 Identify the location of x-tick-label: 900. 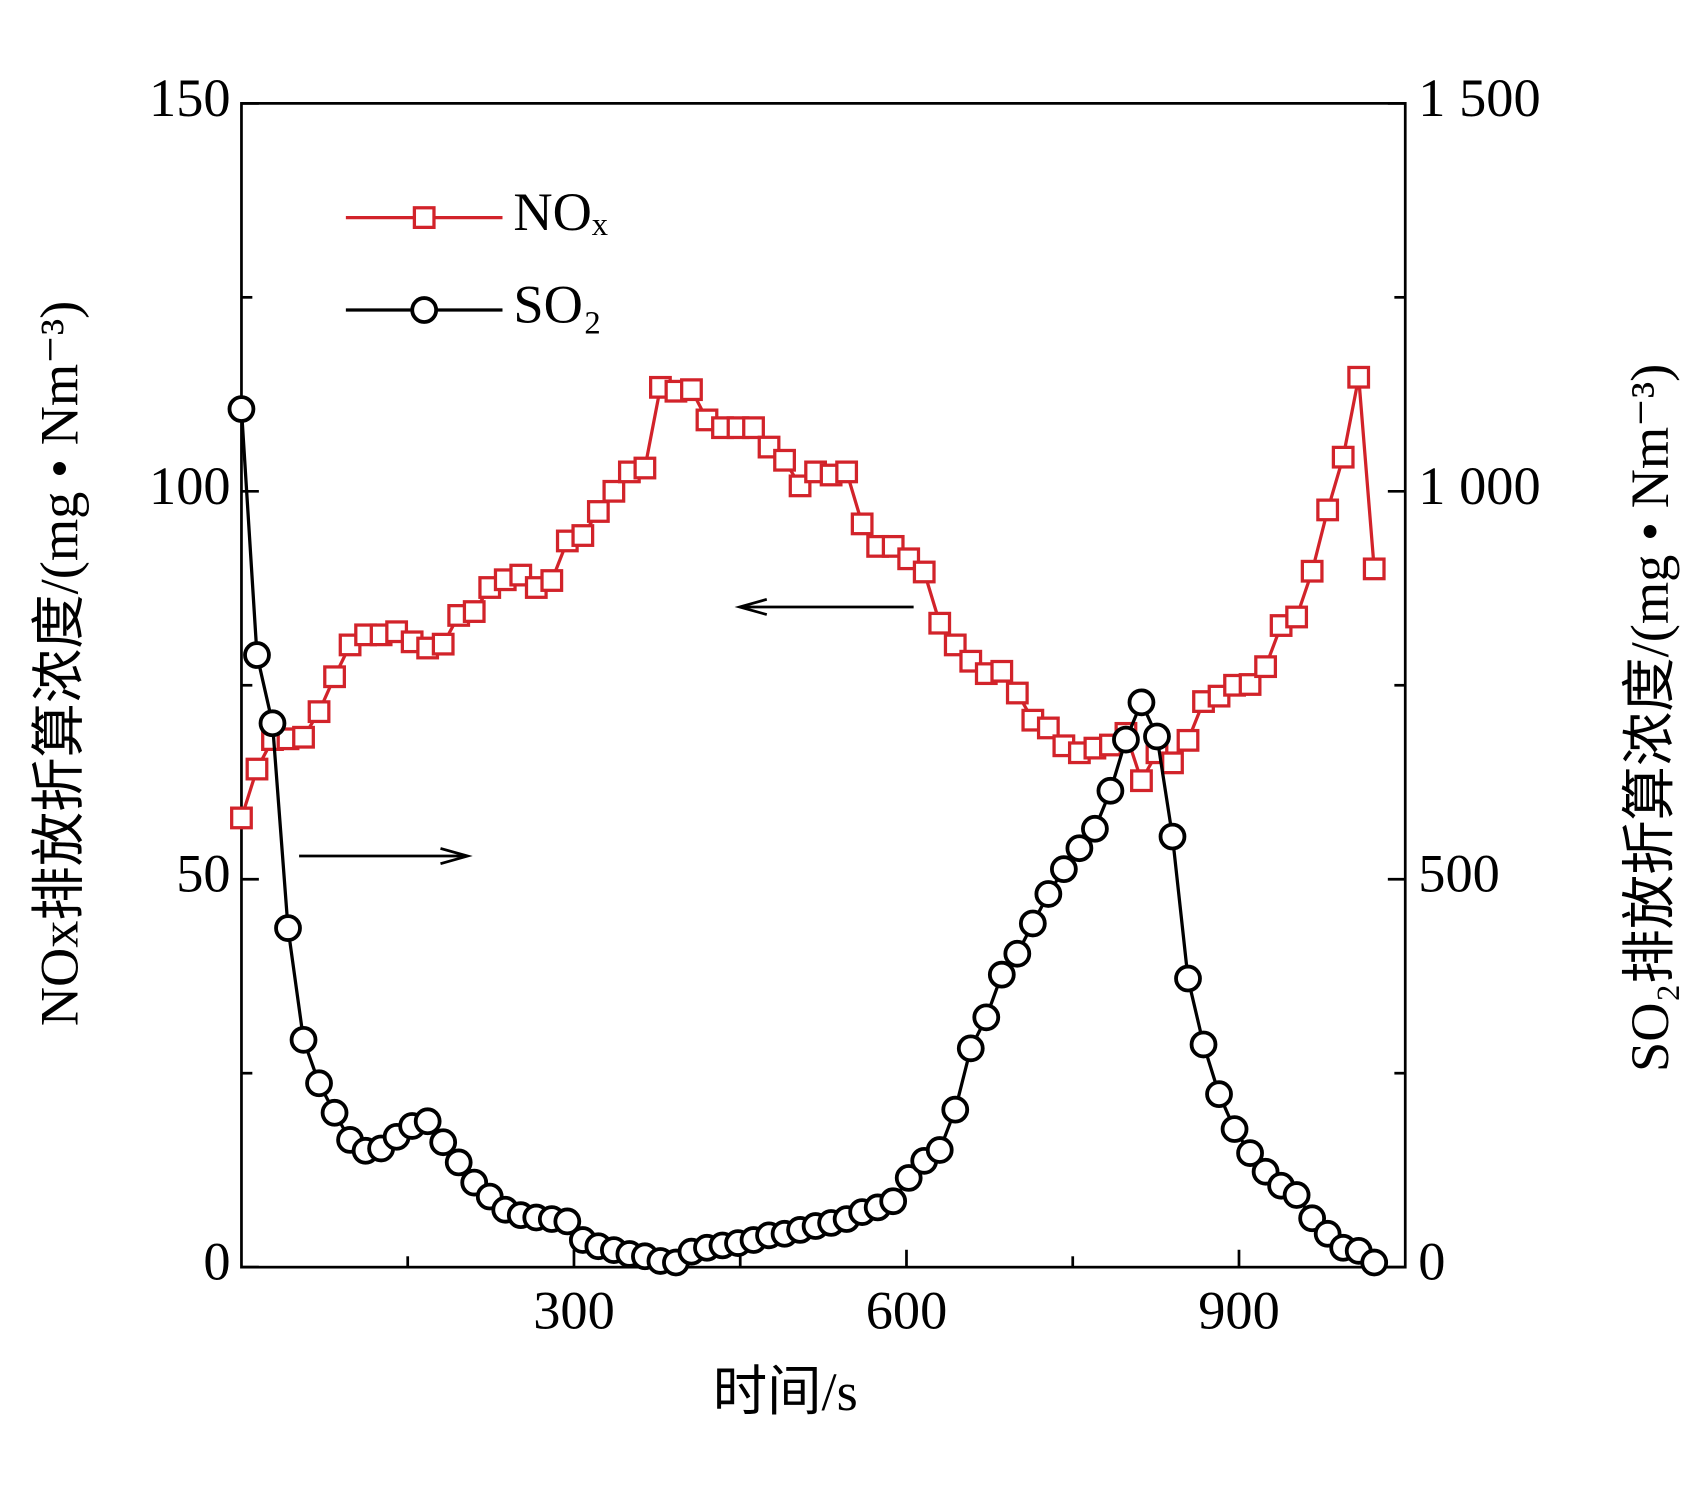
(1239, 1311).